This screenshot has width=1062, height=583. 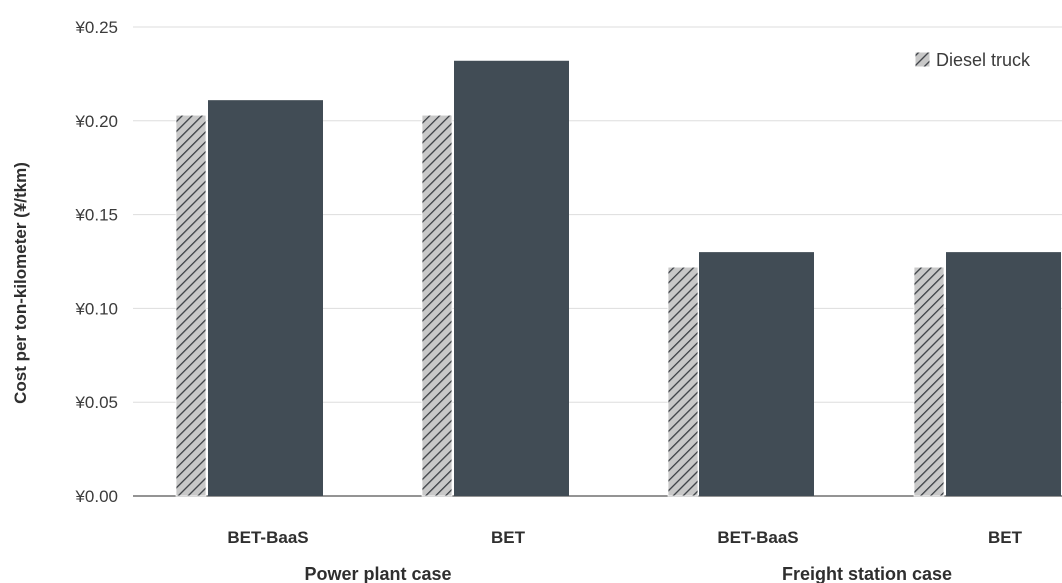 I want to click on y-axis-ticks: ¥0.00 ¥0.05 ¥0.10 ¥0.15 ¥0.20 ¥0.25, so click(x=96, y=262).